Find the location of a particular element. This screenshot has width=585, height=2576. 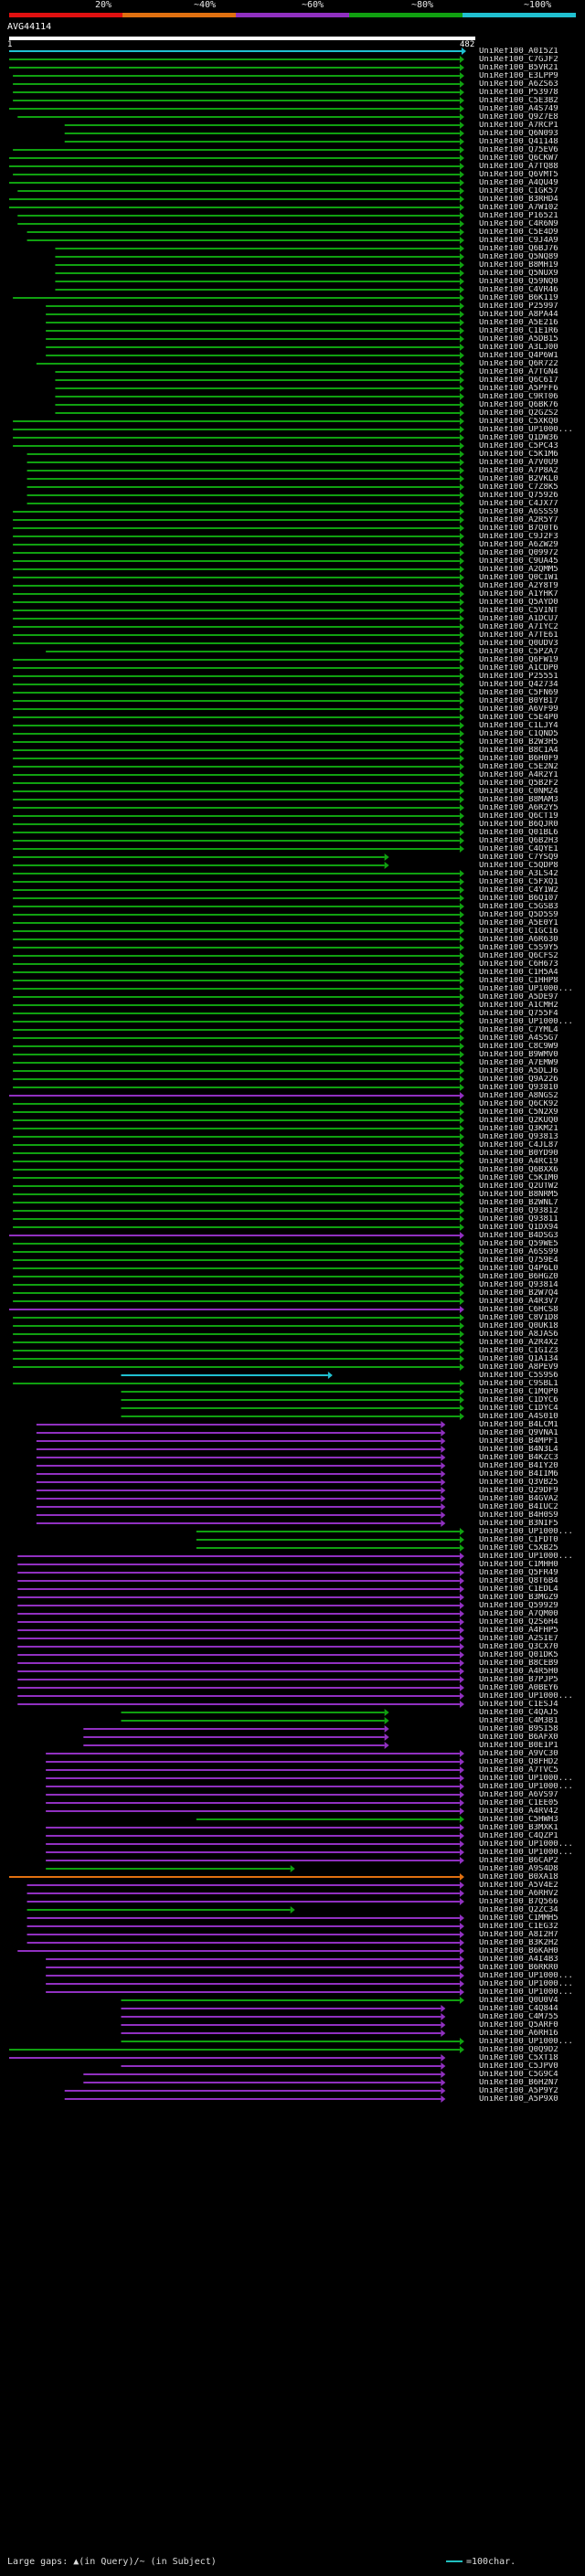

hit-label: UniRef100_C5G9C4 is located at coordinates (518, 2075).